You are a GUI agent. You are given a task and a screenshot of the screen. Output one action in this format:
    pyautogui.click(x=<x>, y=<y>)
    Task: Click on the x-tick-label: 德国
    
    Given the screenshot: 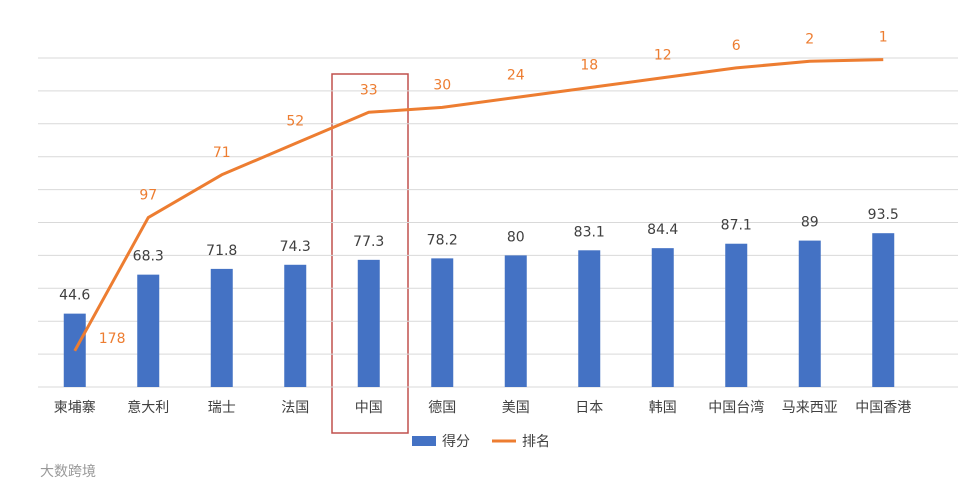 What is the action you would take?
    pyautogui.click(x=442, y=408)
    